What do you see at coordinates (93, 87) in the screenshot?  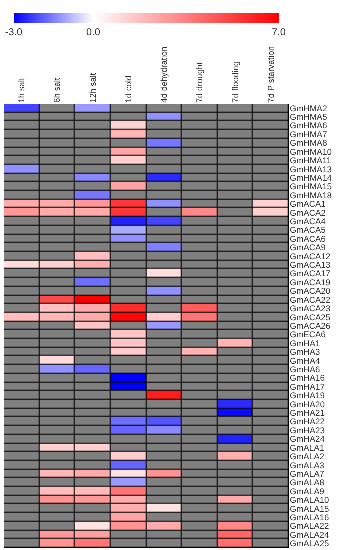 I see `x-tick-label: 12h salt` at bounding box center [93, 87].